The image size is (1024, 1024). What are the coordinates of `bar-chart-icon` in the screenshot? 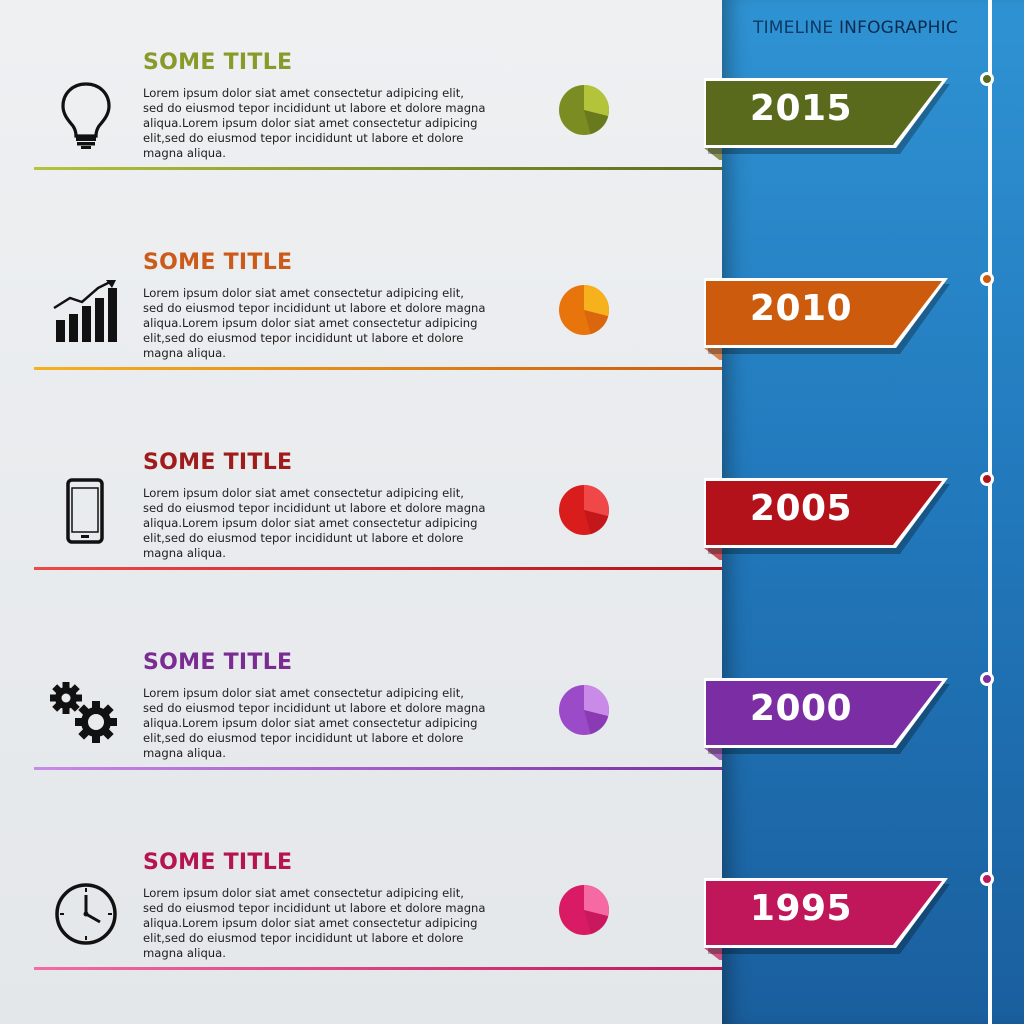 It's located at (86, 314).